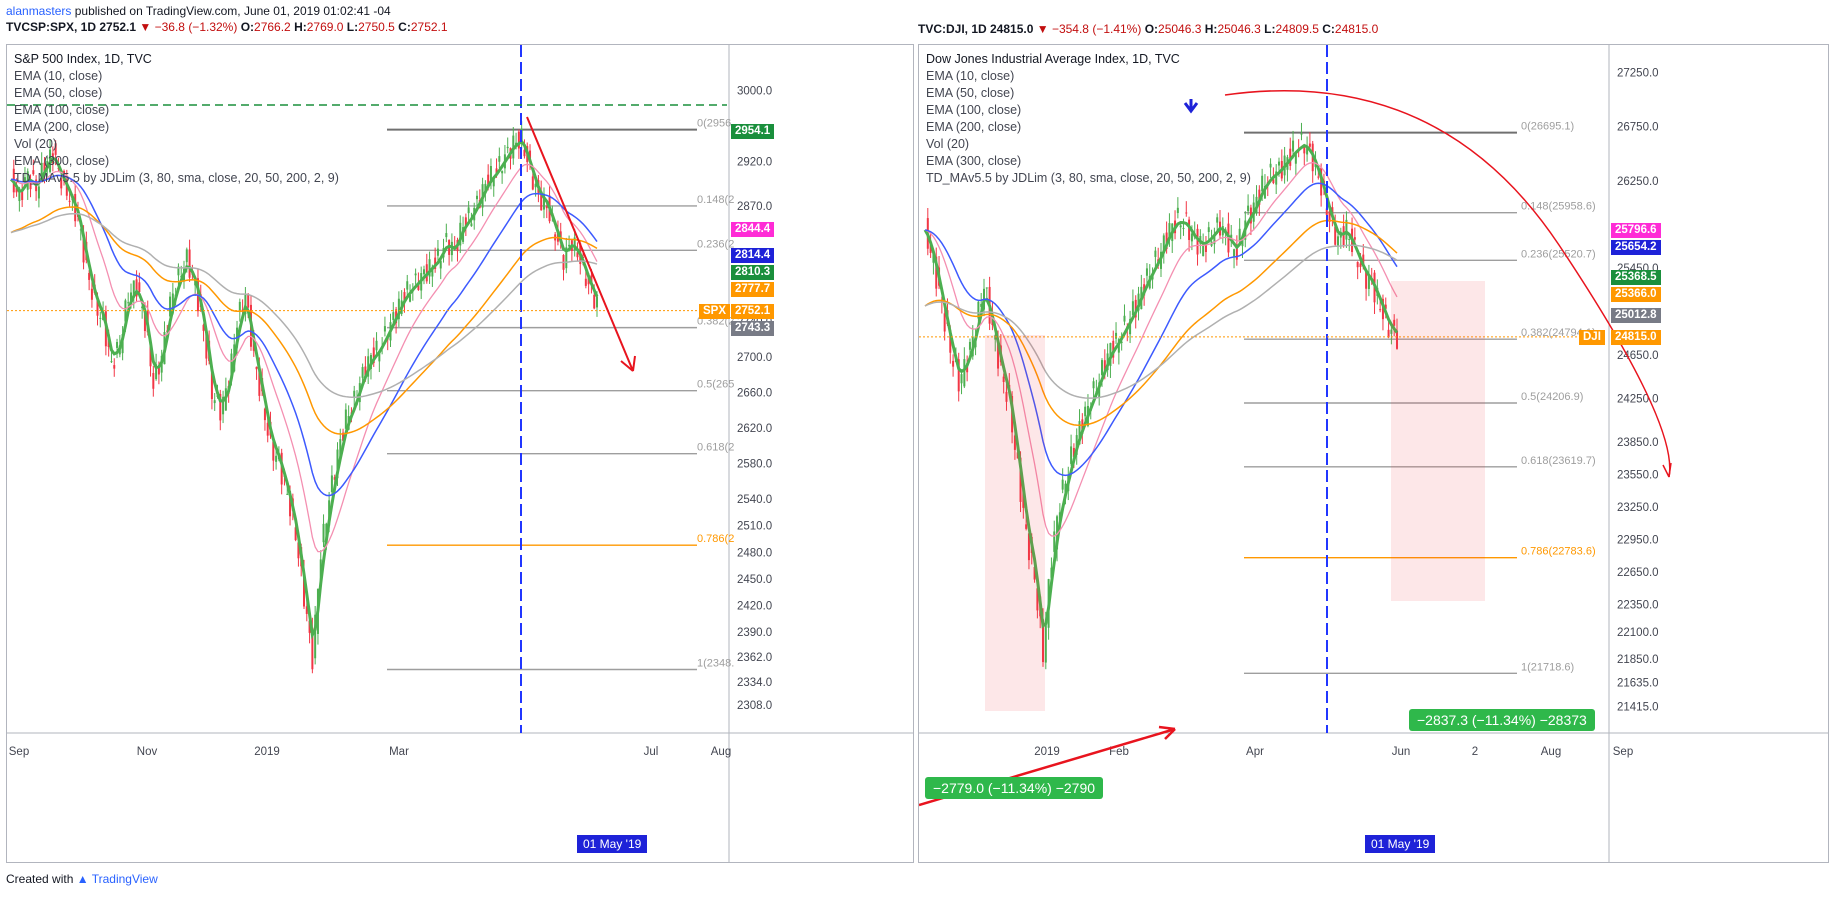 The height and width of the screenshot is (898, 1833). What do you see at coordinates (1014, 788) in the screenshot?
I see `measure-label-1: −2779.0 (−11.34%) −2790` at bounding box center [1014, 788].